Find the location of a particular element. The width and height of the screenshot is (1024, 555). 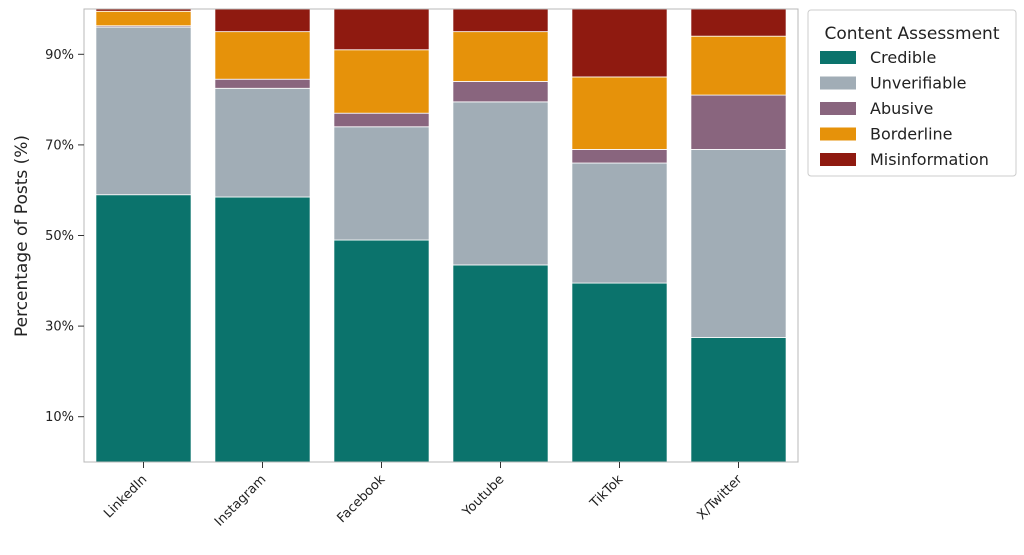

bar-segment-facebook-abusive is located at coordinates (381, 120).